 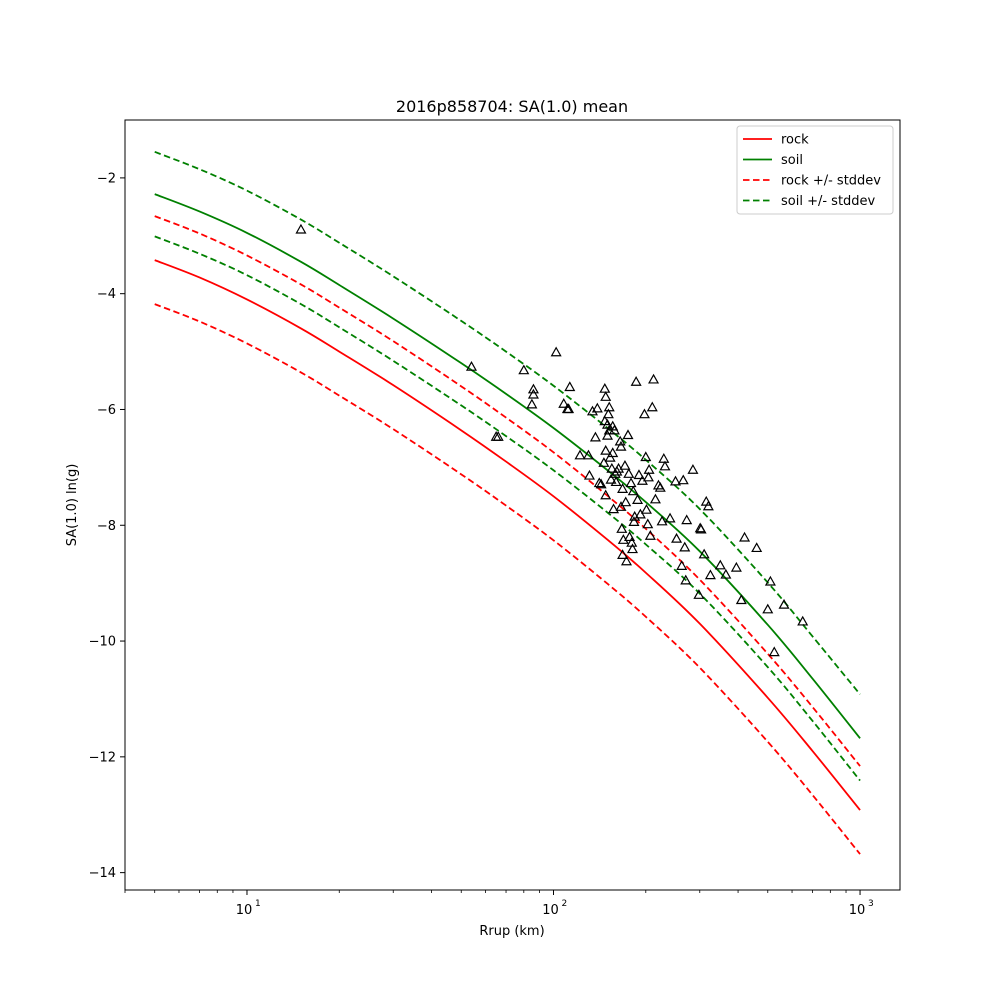 What do you see at coordinates (511, 931) in the screenshot?
I see `x-axis-label: Rrup (km)` at bounding box center [511, 931].